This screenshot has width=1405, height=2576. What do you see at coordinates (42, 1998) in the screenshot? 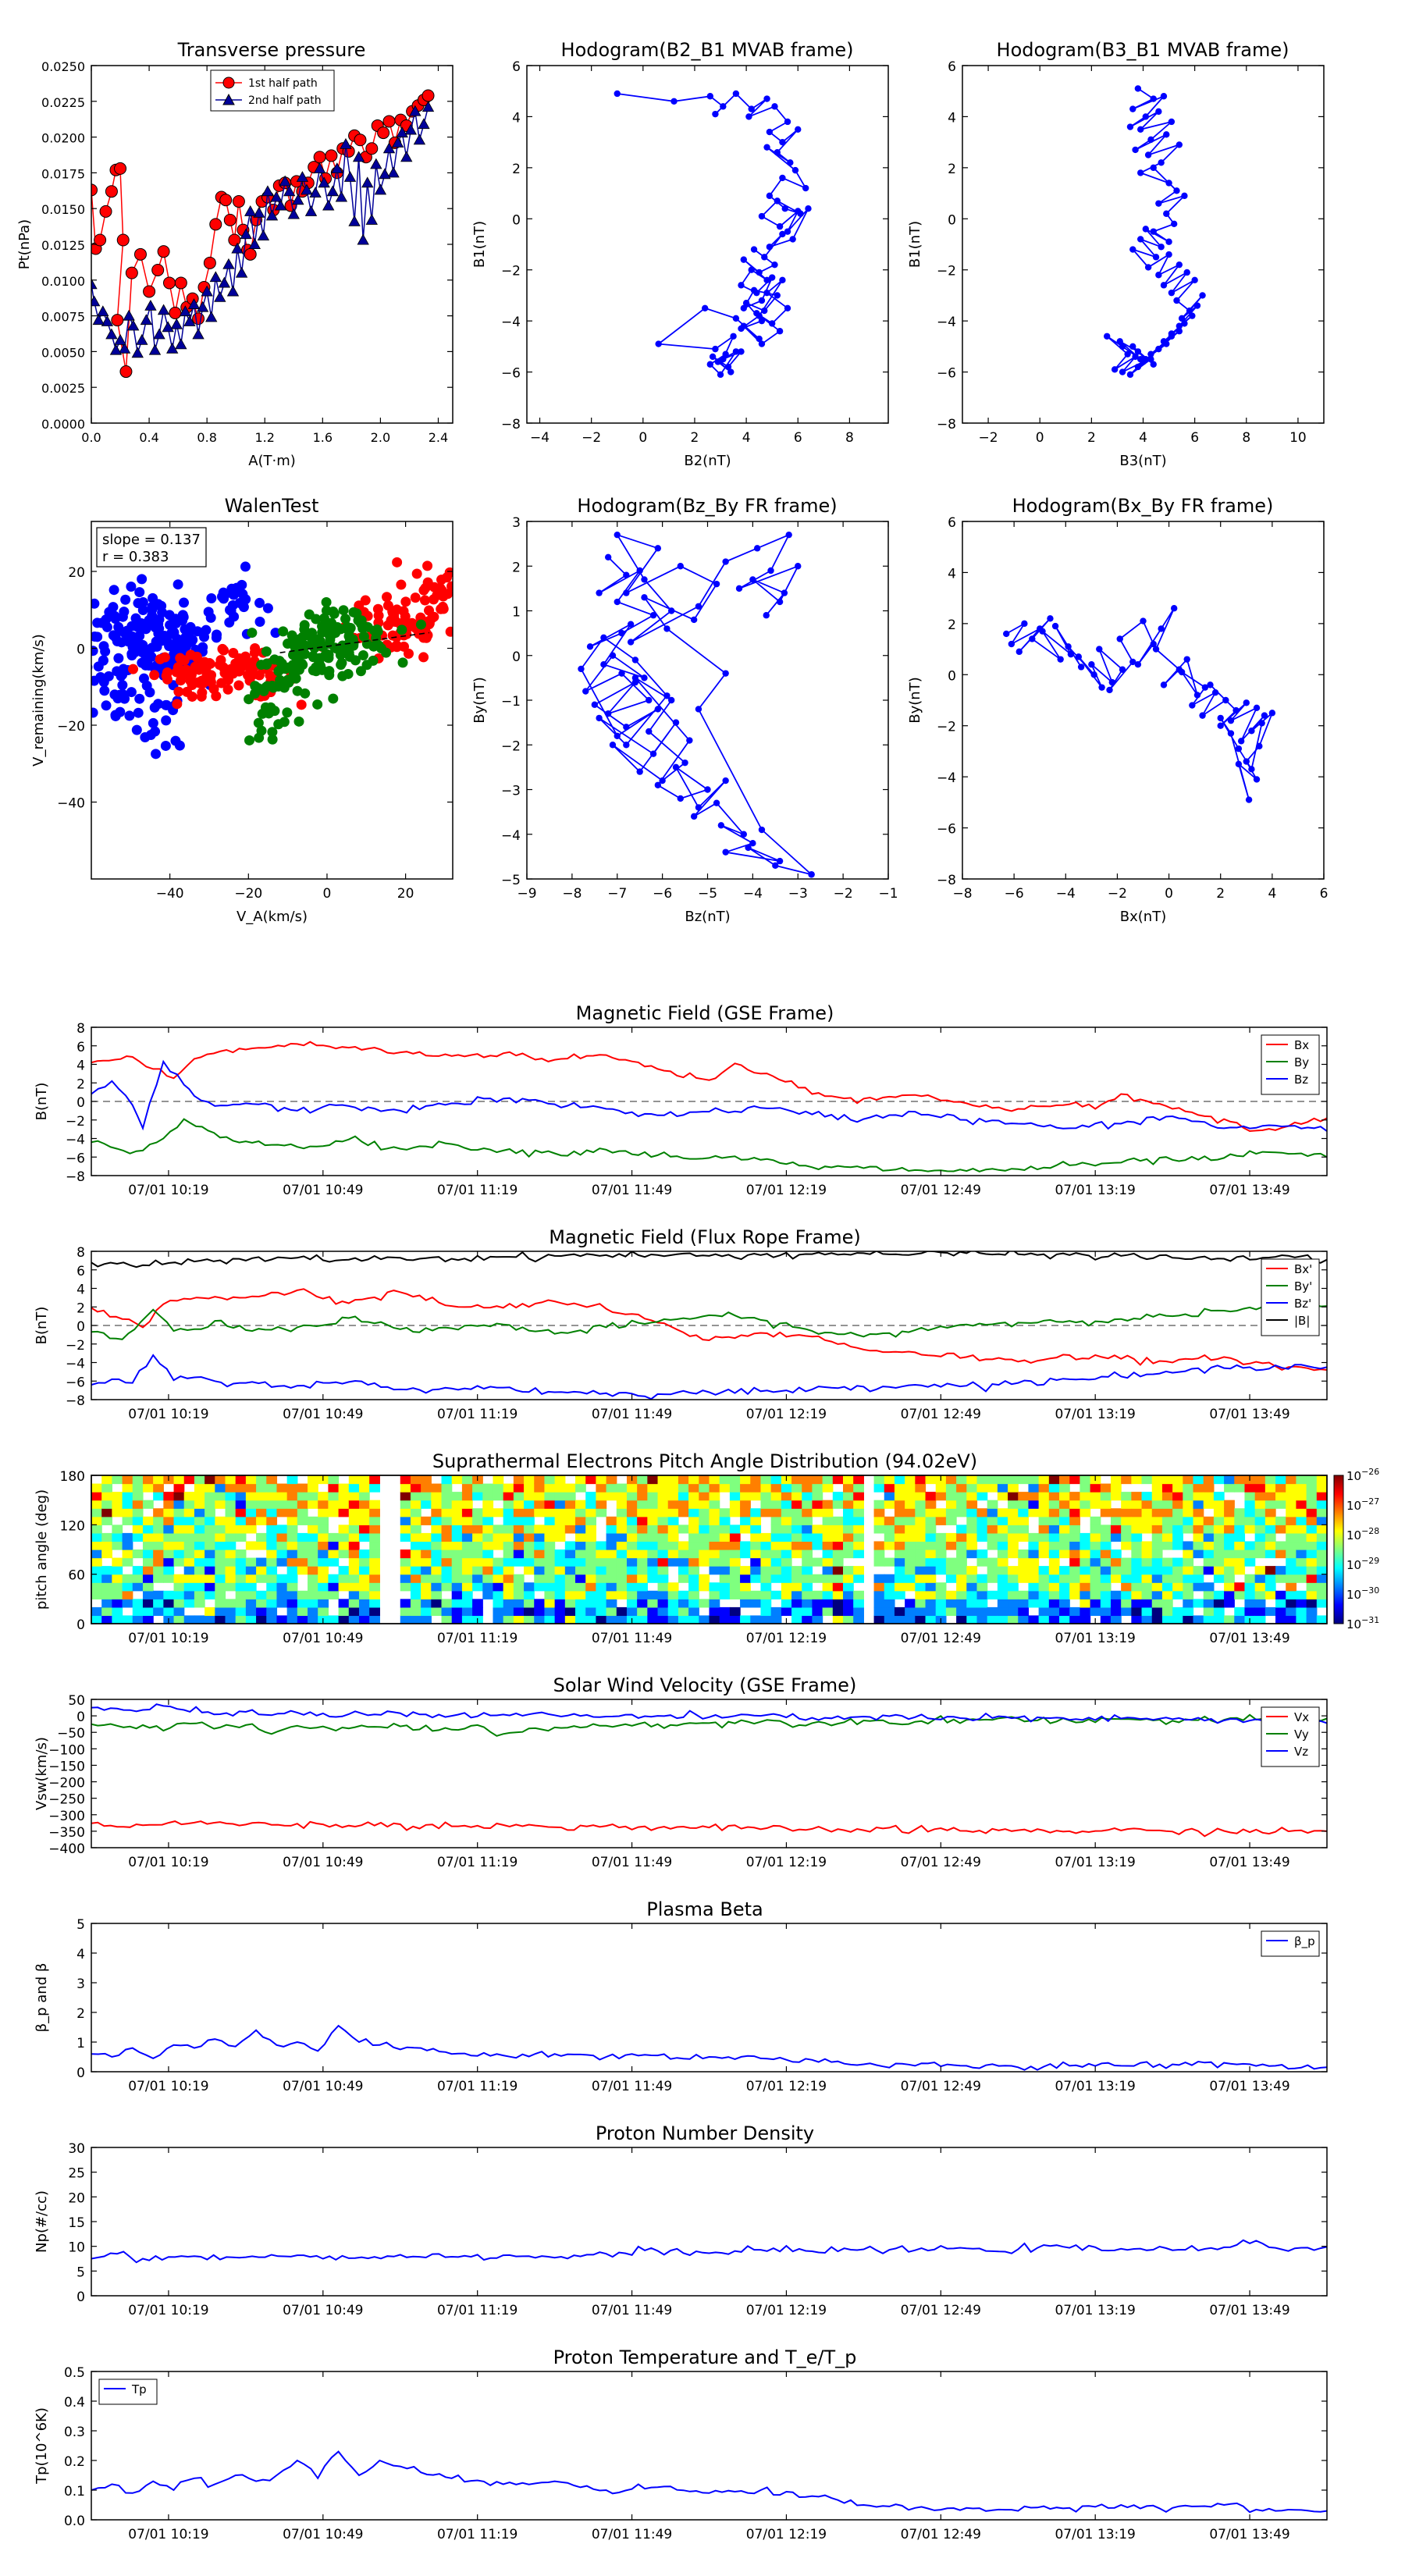
I see `y-axis-label: β_p and β` at bounding box center [42, 1998].